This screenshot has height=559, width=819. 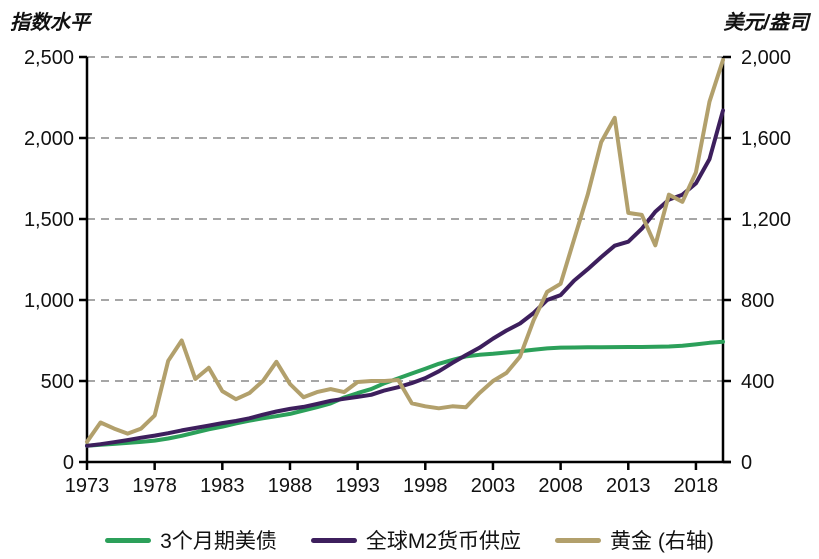 What do you see at coordinates (662, 541) in the screenshot?
I see `legend-label-gold: 黄金 (右轴)` at bounding box center [662, 541].